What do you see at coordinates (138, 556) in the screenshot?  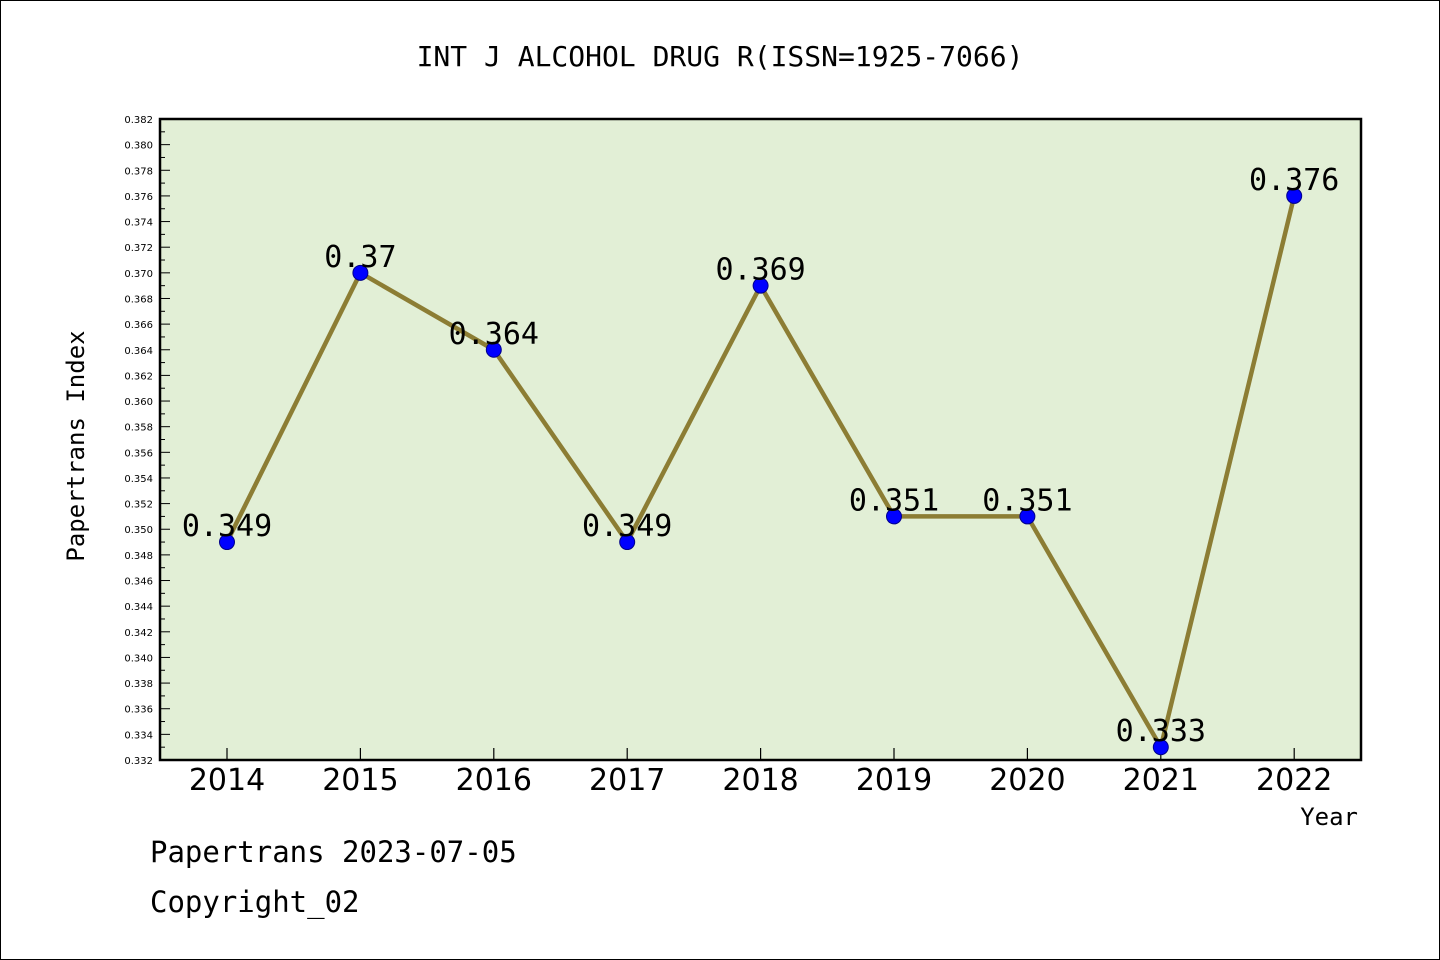 I see `y-tick-label: 0.348` at bounding box center [138, 556].